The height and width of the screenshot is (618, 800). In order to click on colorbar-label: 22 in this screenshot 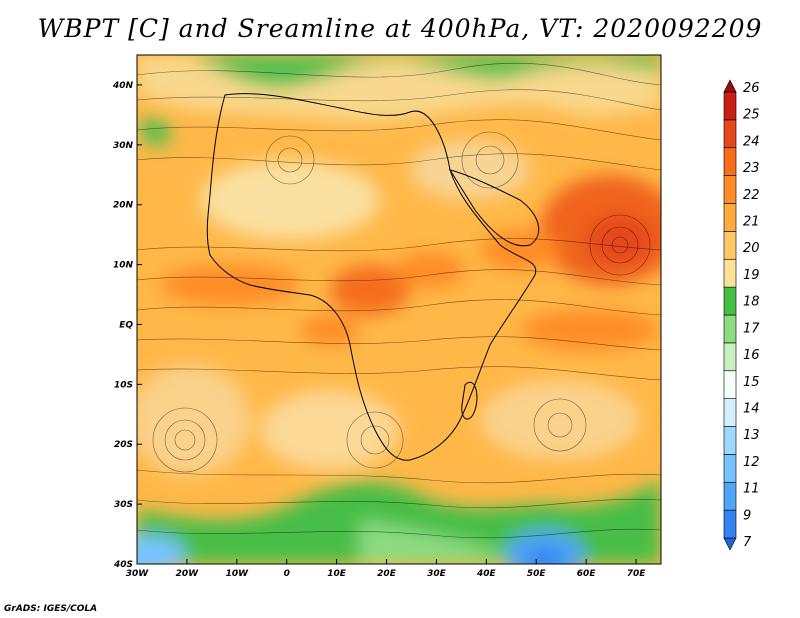, I will do `click(751, 195)`.